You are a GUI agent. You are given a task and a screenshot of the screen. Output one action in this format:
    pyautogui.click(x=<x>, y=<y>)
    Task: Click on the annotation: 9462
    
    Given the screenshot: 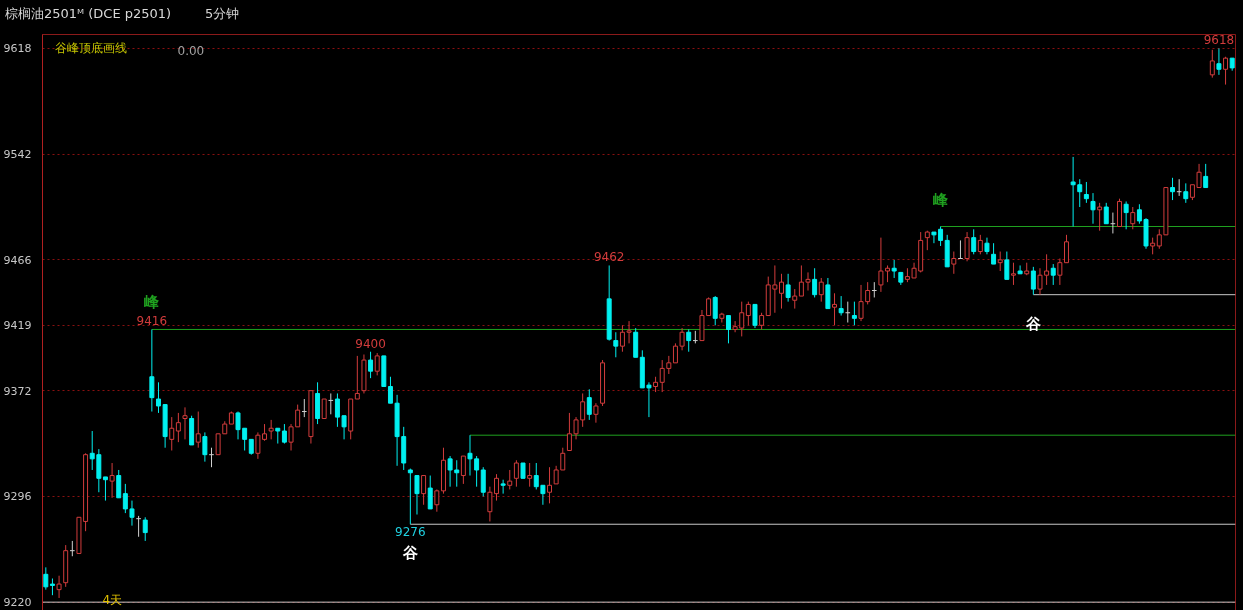 What is the action you would take?
    pyautogui.click(x=609, y=257)
    